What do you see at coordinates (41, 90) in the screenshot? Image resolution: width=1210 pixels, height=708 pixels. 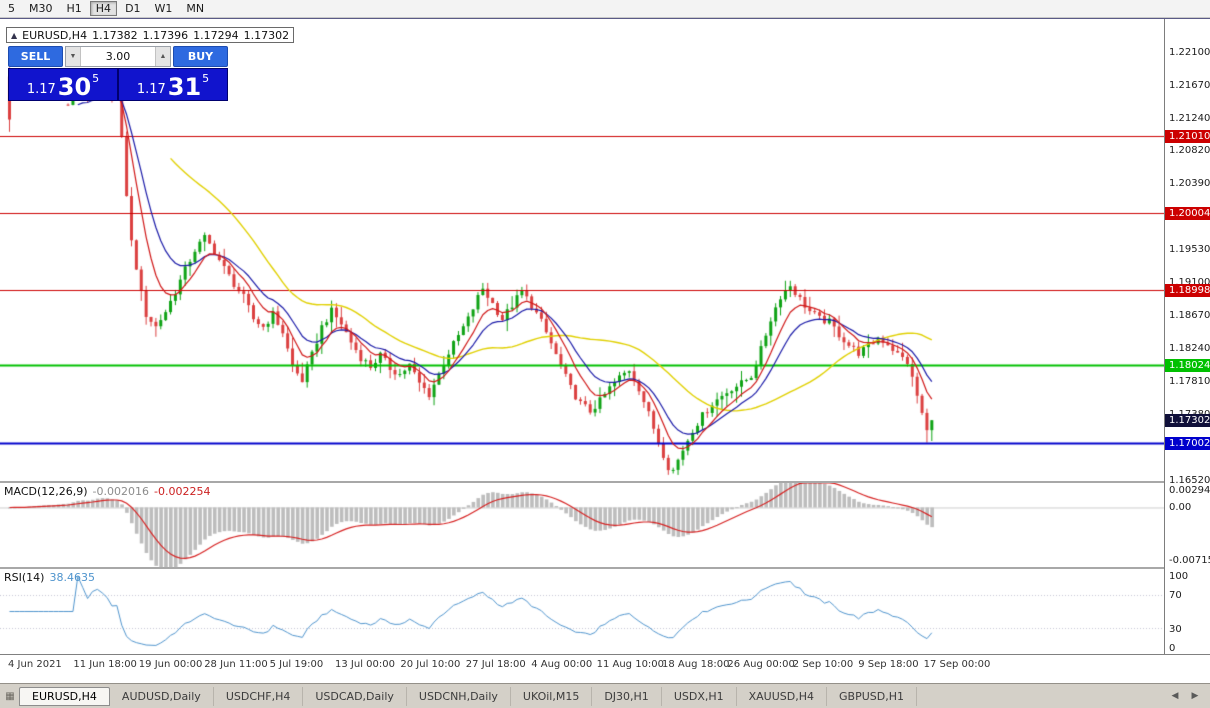 I see `bid-price-prefix: 1.17` at bounding box center [41, 90].